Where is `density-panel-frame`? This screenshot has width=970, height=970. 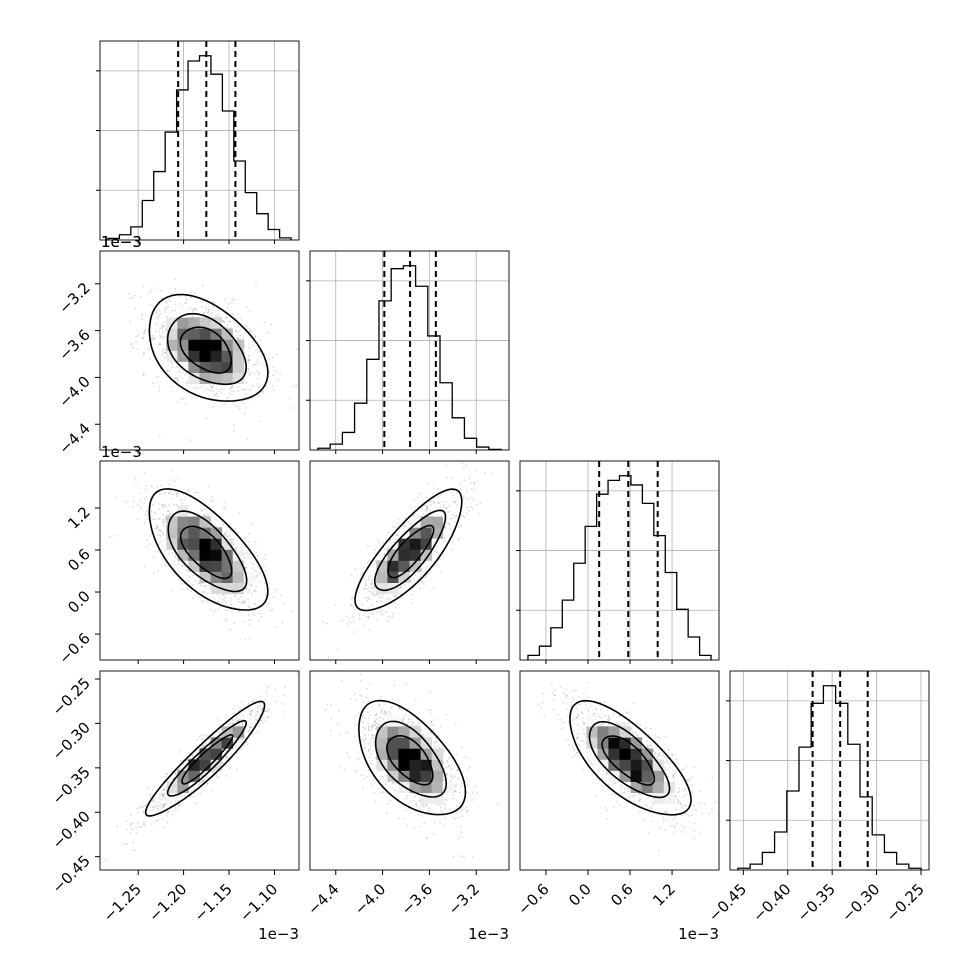
density-panel-frame is located at coordinates (199, 770).